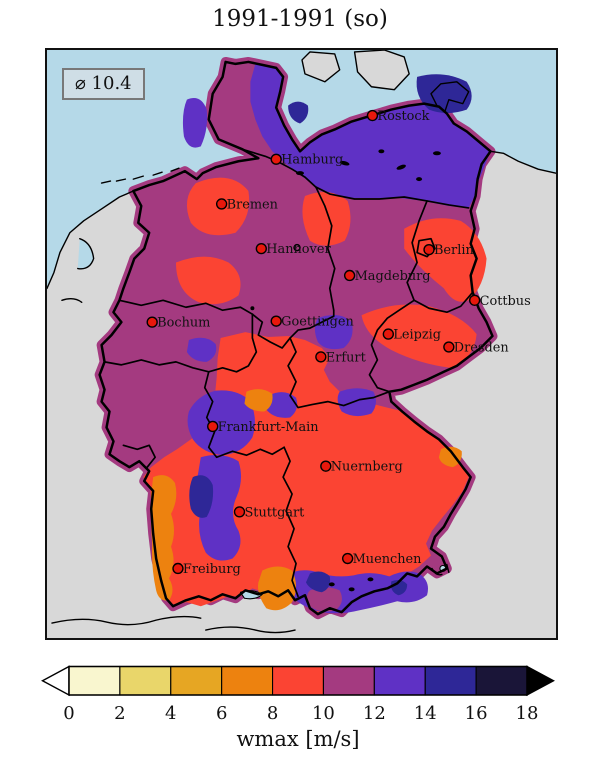 This screenshot has width=600, height=780. I want to click on city-marker-stuttgart, so click(239, 512).